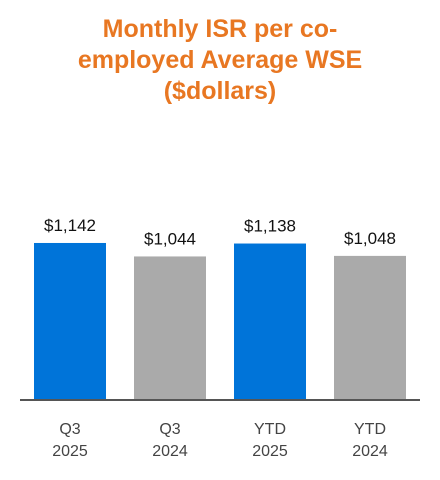  Describe the element at coordinates (270, 429) in the screenshot. I see `x-tick-label-2-0: YTD` at that location.